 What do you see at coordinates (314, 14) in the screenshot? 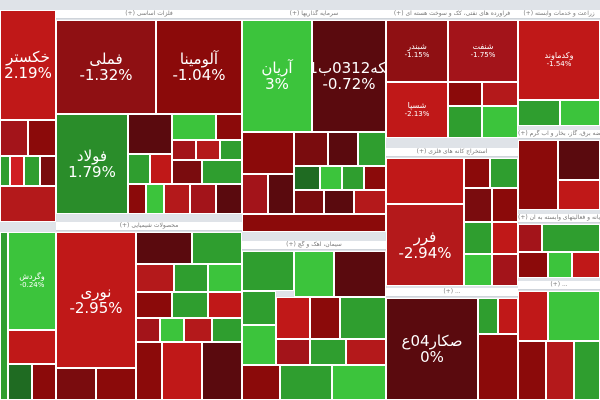
I see `sector-header-investments: (+) سرمایه گذاریها` at bounding box center [314, 14].